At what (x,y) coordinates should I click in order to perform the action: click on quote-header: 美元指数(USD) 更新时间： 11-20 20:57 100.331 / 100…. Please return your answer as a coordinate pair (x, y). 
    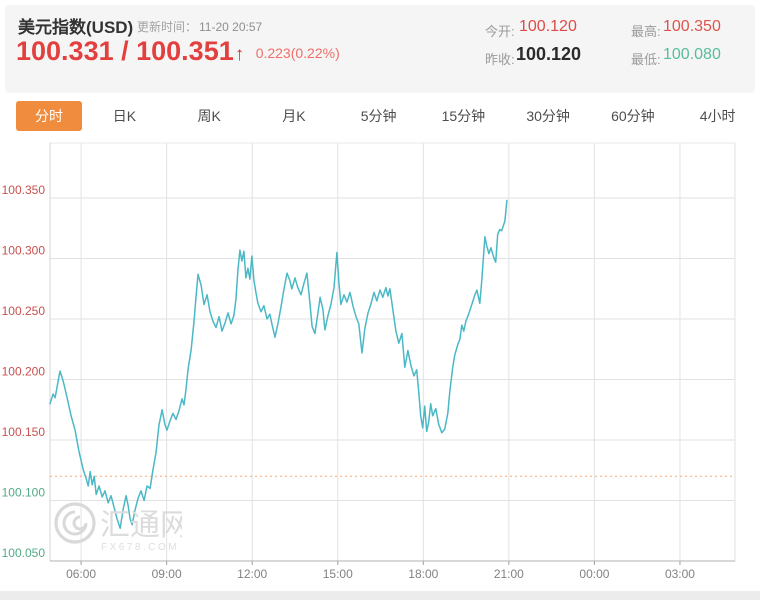
    Looking at the image, I should click on (380, 49).